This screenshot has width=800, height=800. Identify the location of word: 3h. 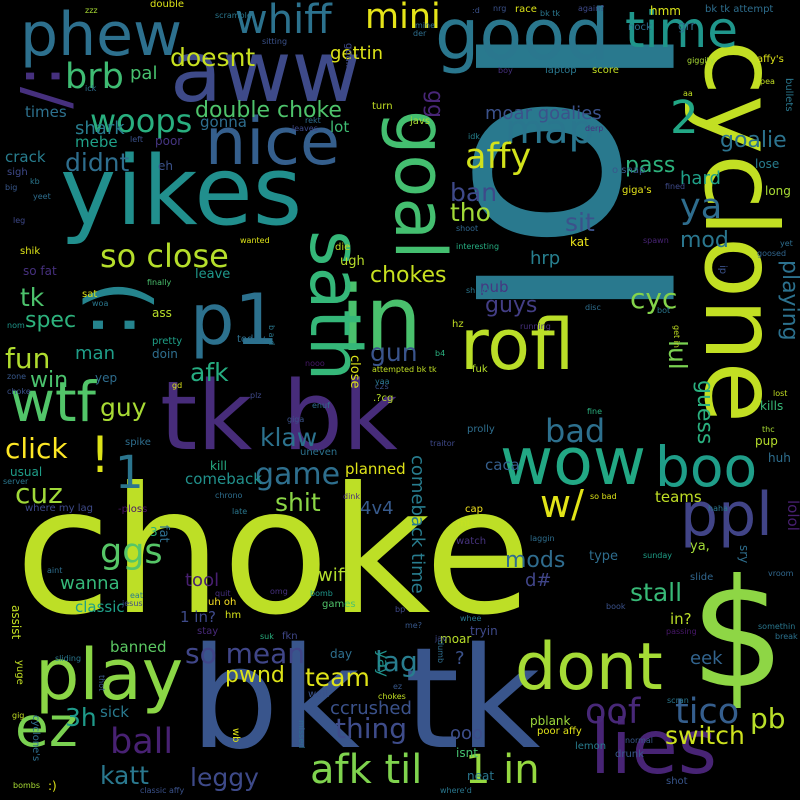
(81, 717).